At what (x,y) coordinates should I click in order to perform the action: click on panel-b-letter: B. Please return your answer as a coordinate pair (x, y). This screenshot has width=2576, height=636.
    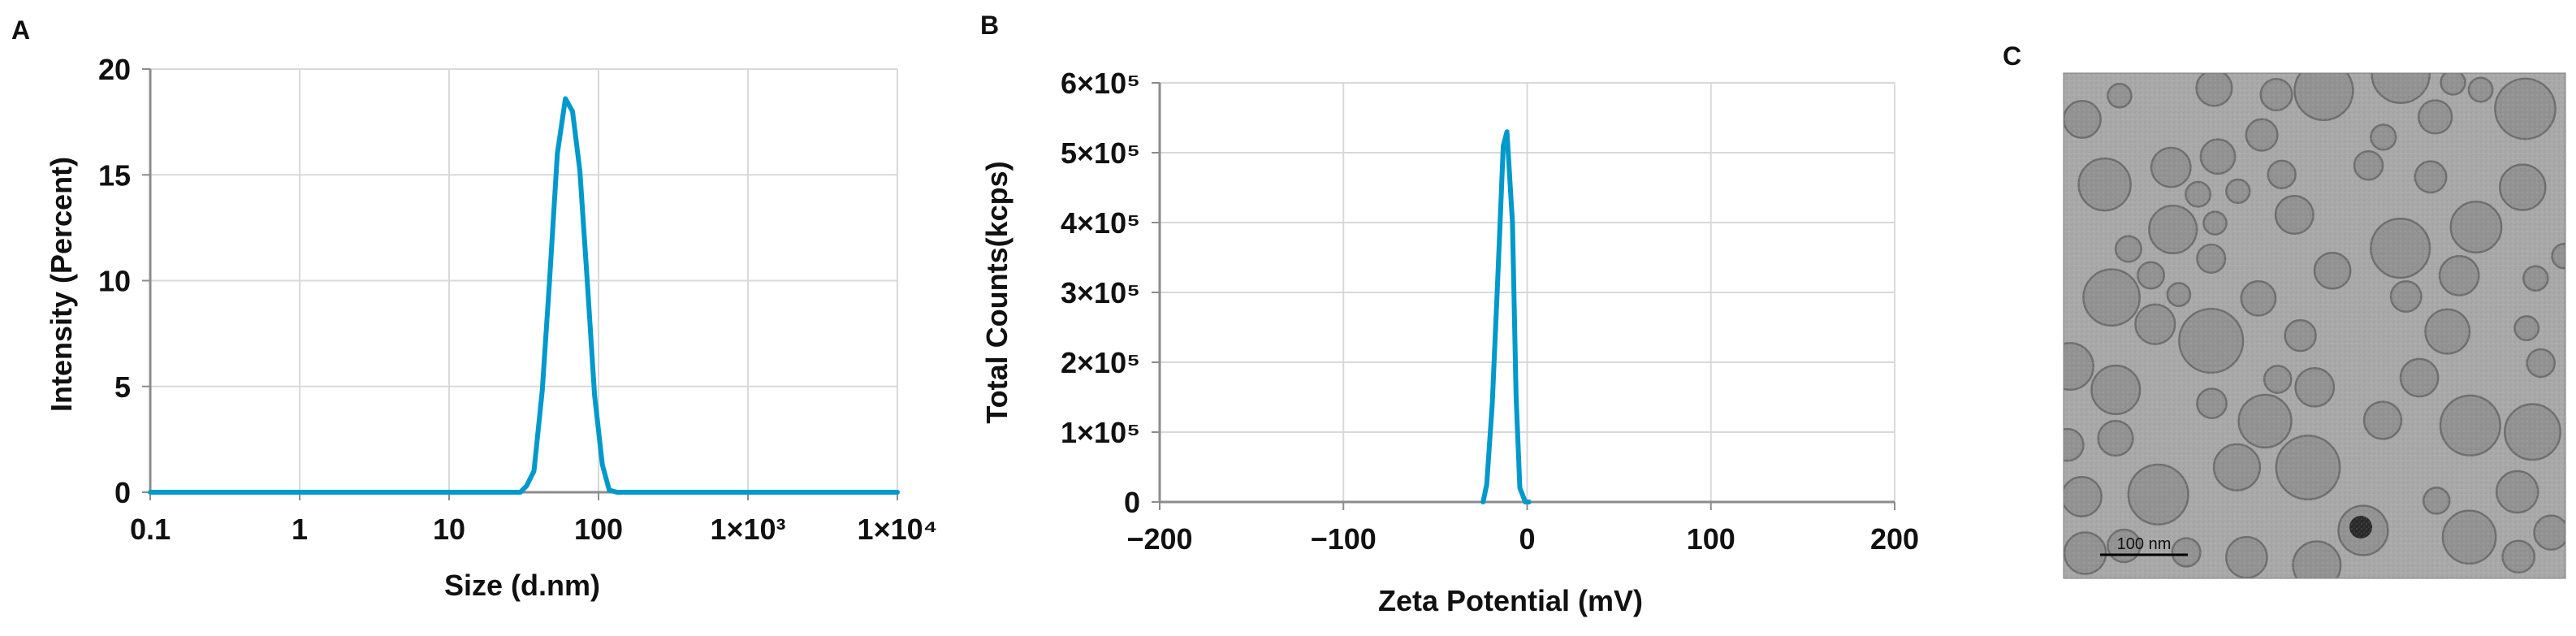
    Looking at the image, I should click on (990, 25).